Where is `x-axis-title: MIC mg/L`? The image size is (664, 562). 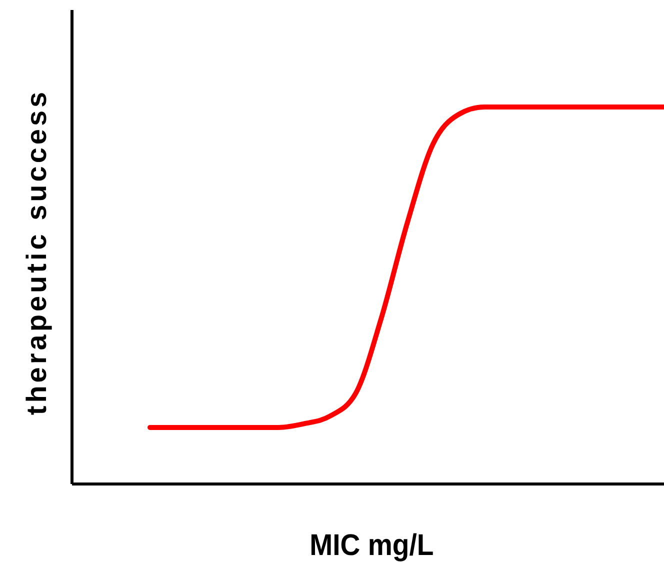 x-axis-title: MIC mg/L is located at coordinates (372, 545).